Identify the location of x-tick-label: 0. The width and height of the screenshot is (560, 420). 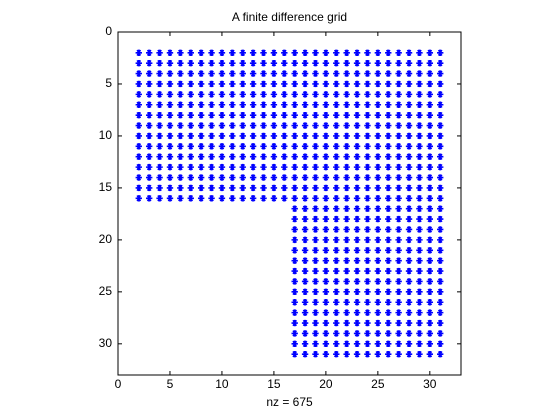
(118, 384).